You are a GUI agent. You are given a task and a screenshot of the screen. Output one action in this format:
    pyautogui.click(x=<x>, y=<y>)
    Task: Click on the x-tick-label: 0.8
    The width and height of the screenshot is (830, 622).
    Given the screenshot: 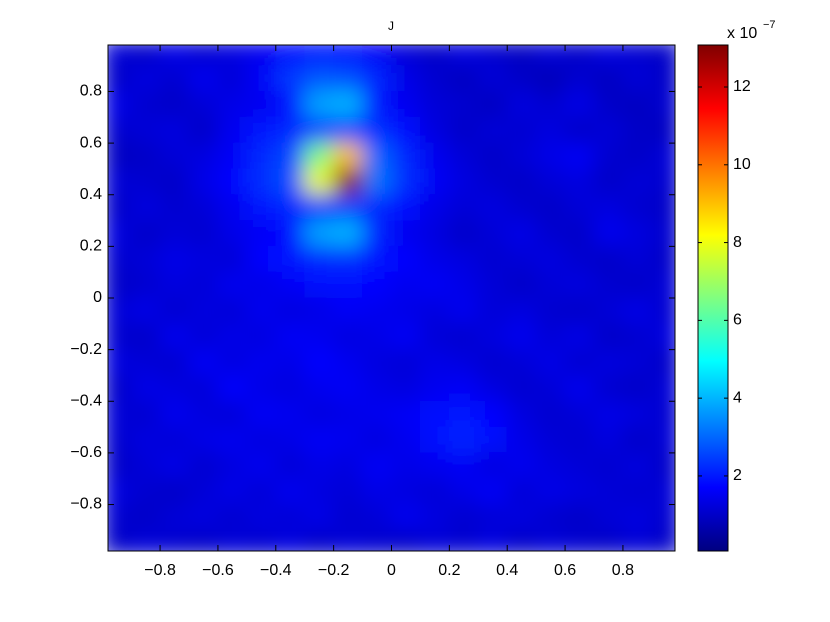 What is the action you would take?
    pyautogui.click(x=623, y=570)
    